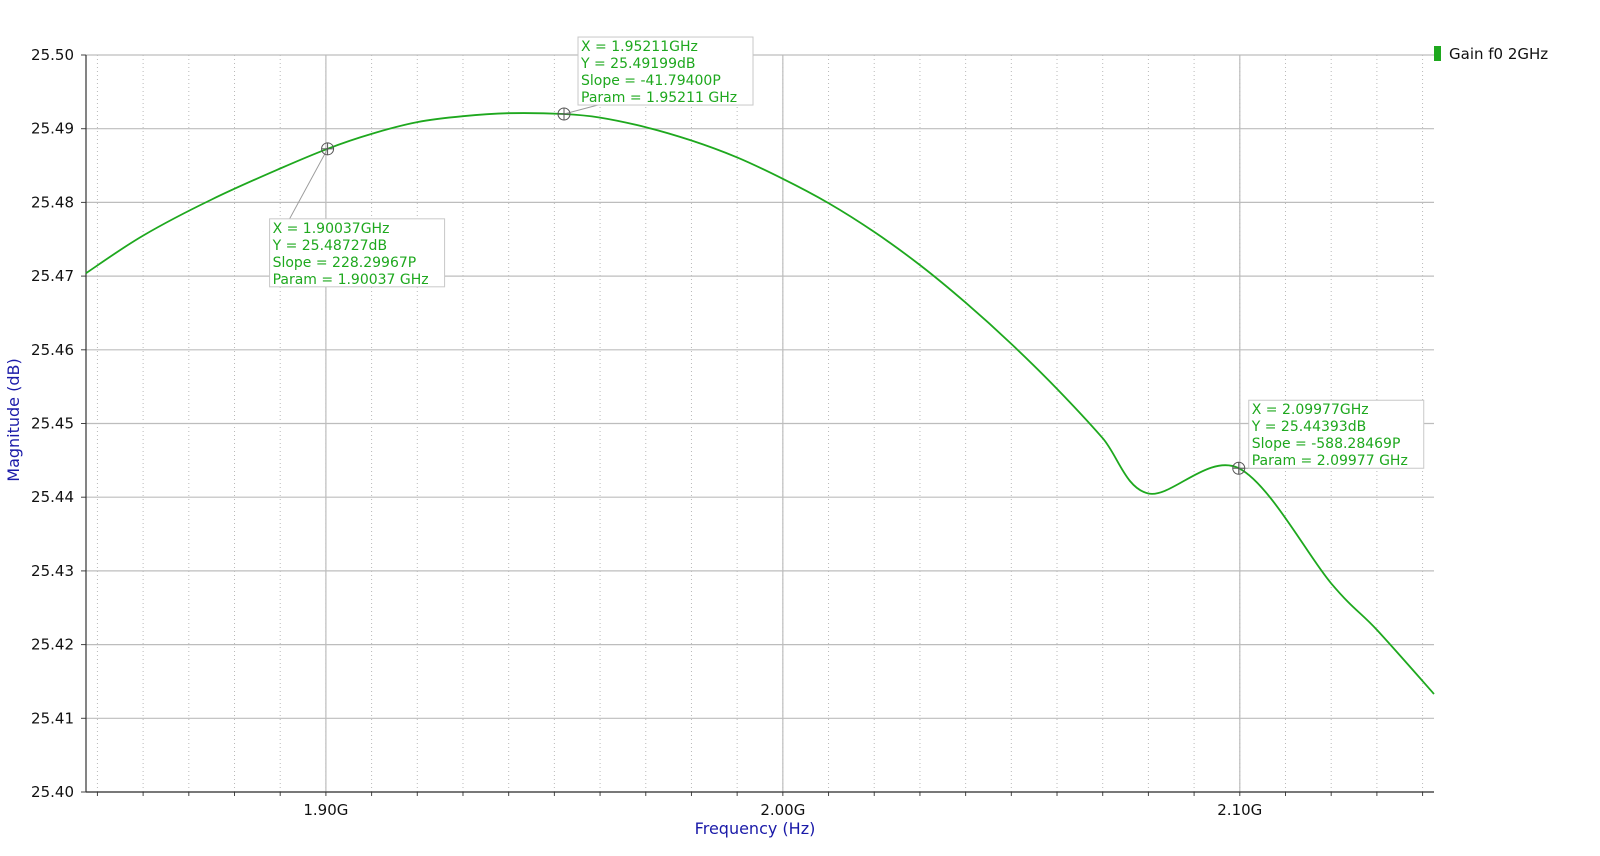 This screenshot has height=856, width=1600. I want to click on marker-label-line: Param = 1.95211 GHz, so click(659, 98).